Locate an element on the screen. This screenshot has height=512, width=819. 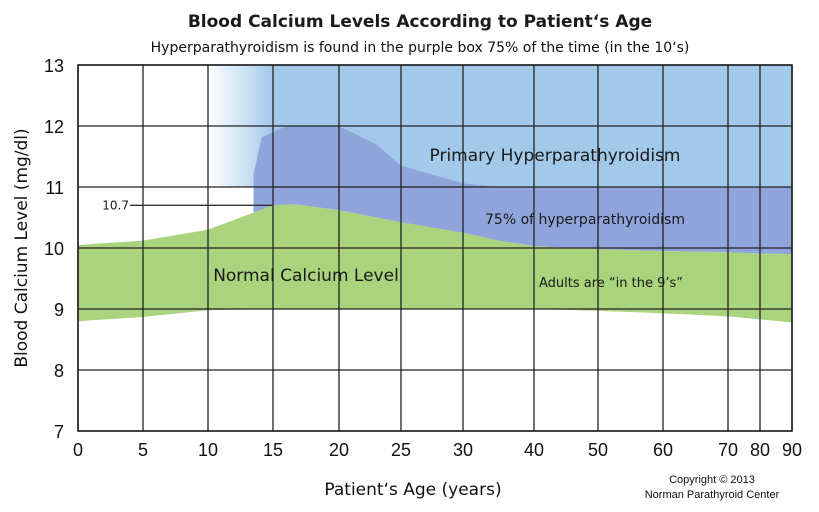
x-tick-label: 60 is located at coordinates (663, 450).